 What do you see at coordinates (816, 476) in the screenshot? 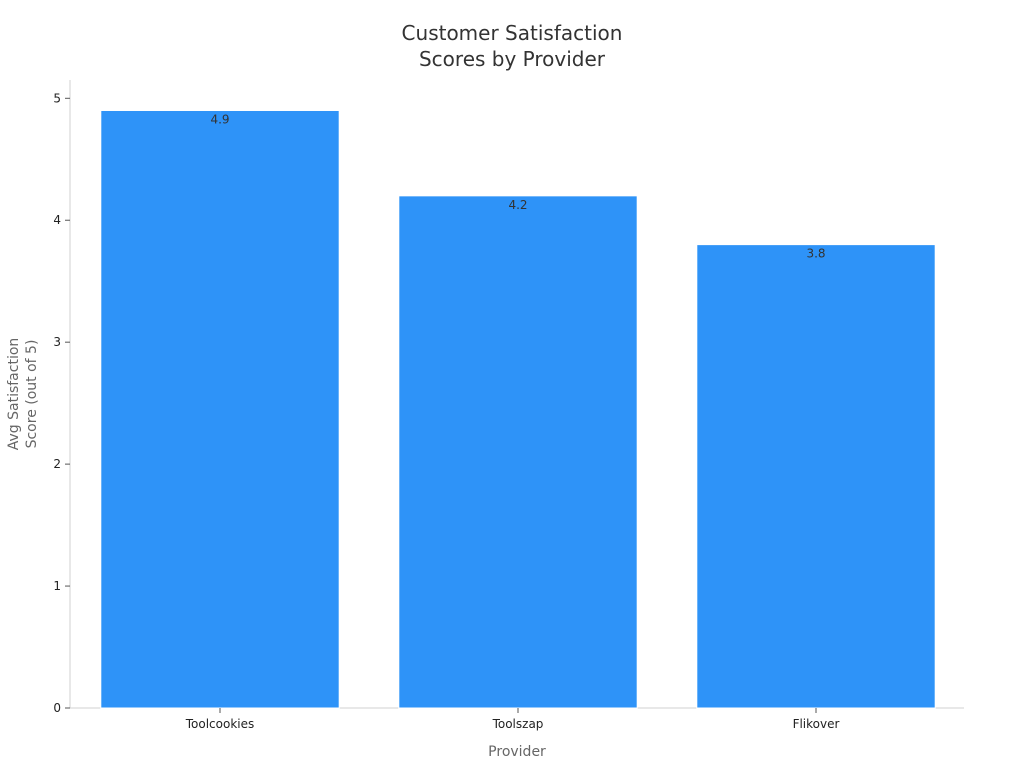
I see `bar-flikover` at bounding box center [816, 476].